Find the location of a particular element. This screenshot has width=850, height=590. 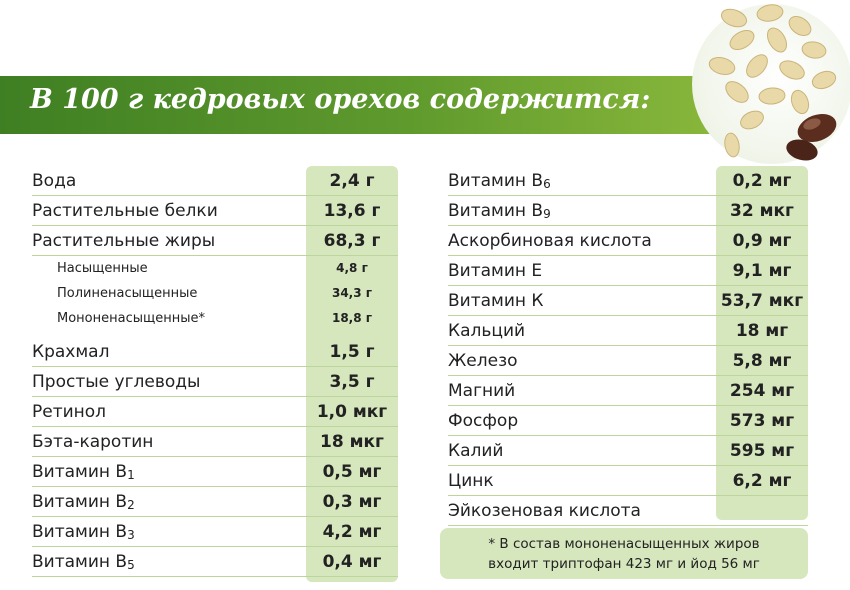

nutrient-value: 1,5 г is located at coordinates (352, 352).